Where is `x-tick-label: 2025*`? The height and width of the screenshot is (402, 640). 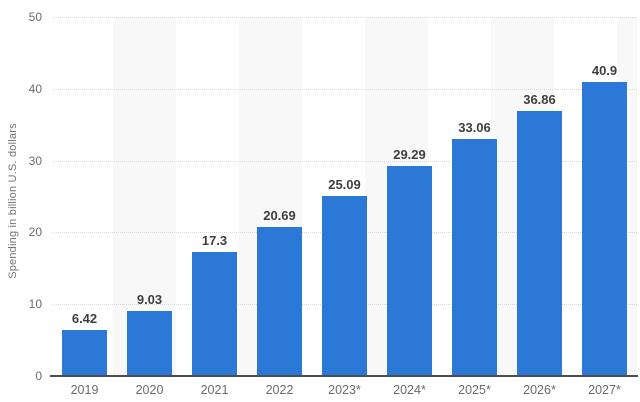 x-tick-label: 2025* is located at coordinates (474, 390).